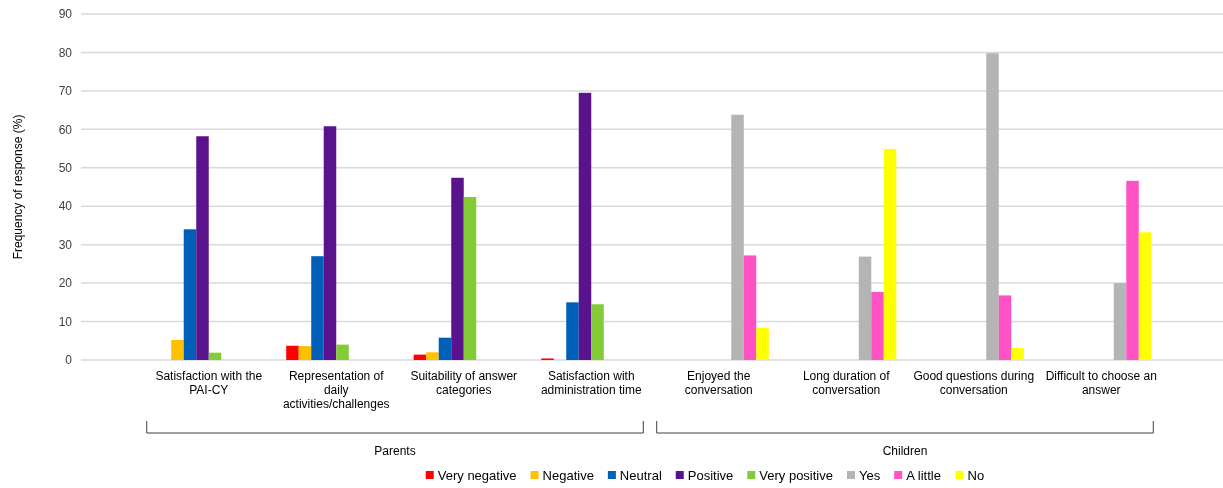 The height and width of the screenshot is (488, 1223). I want to click on y-tick-label: 70, so click(65, 91).